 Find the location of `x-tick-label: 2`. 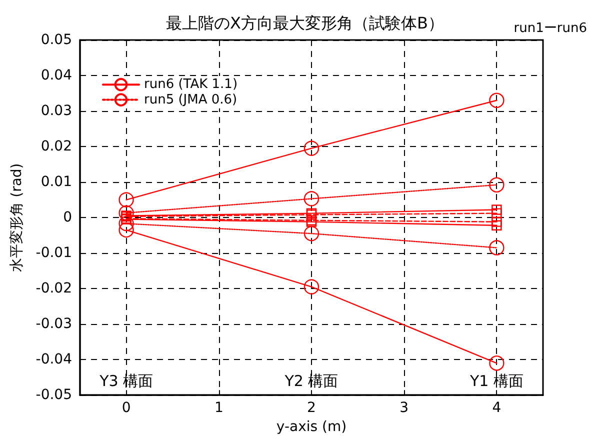

x-tick-label: 2 is located at coordinates (311, 408).